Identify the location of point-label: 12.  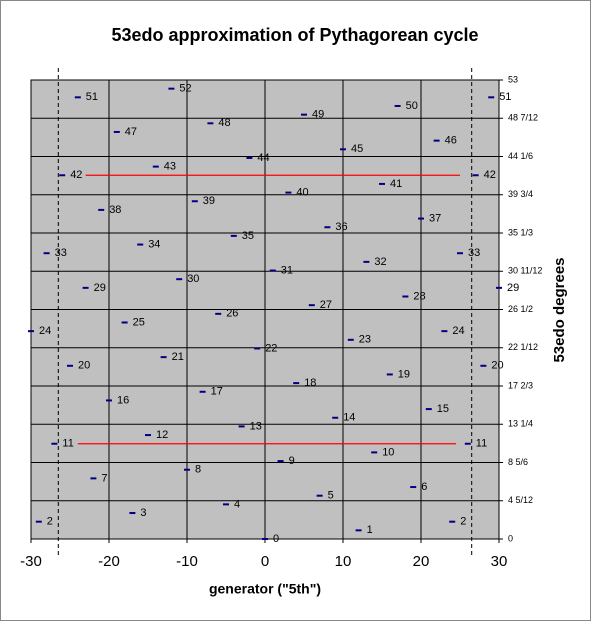
(162, 435).